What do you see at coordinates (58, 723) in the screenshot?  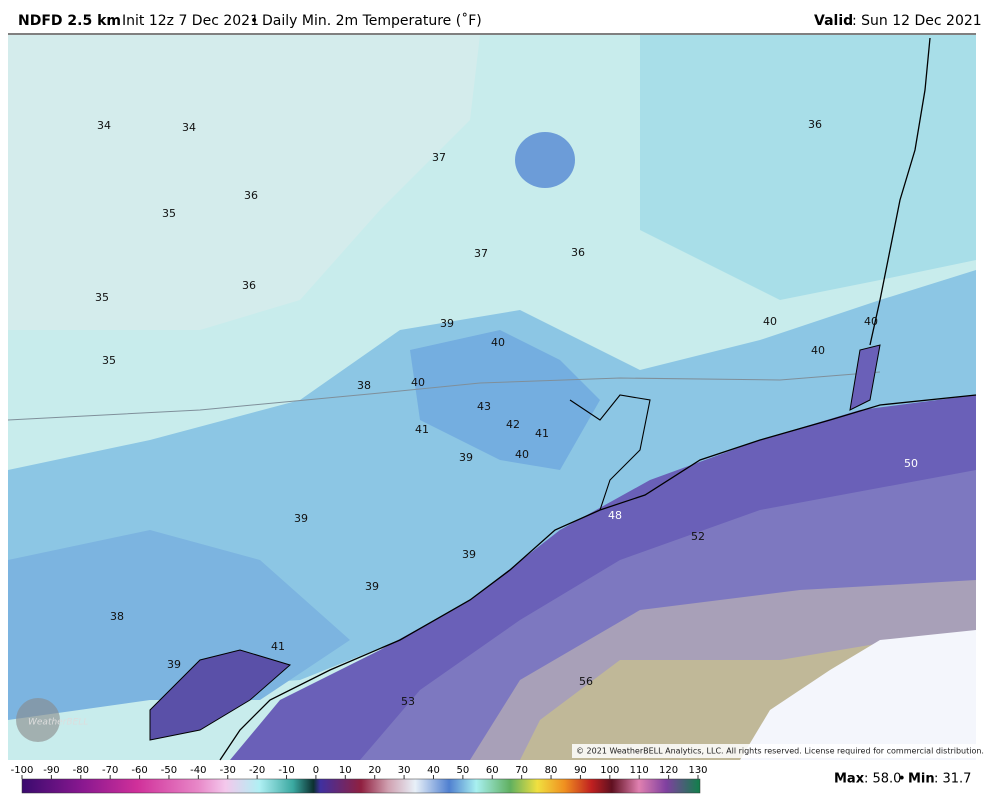 I see `logo: WeatherBELL` at bounding box center [58, 723].